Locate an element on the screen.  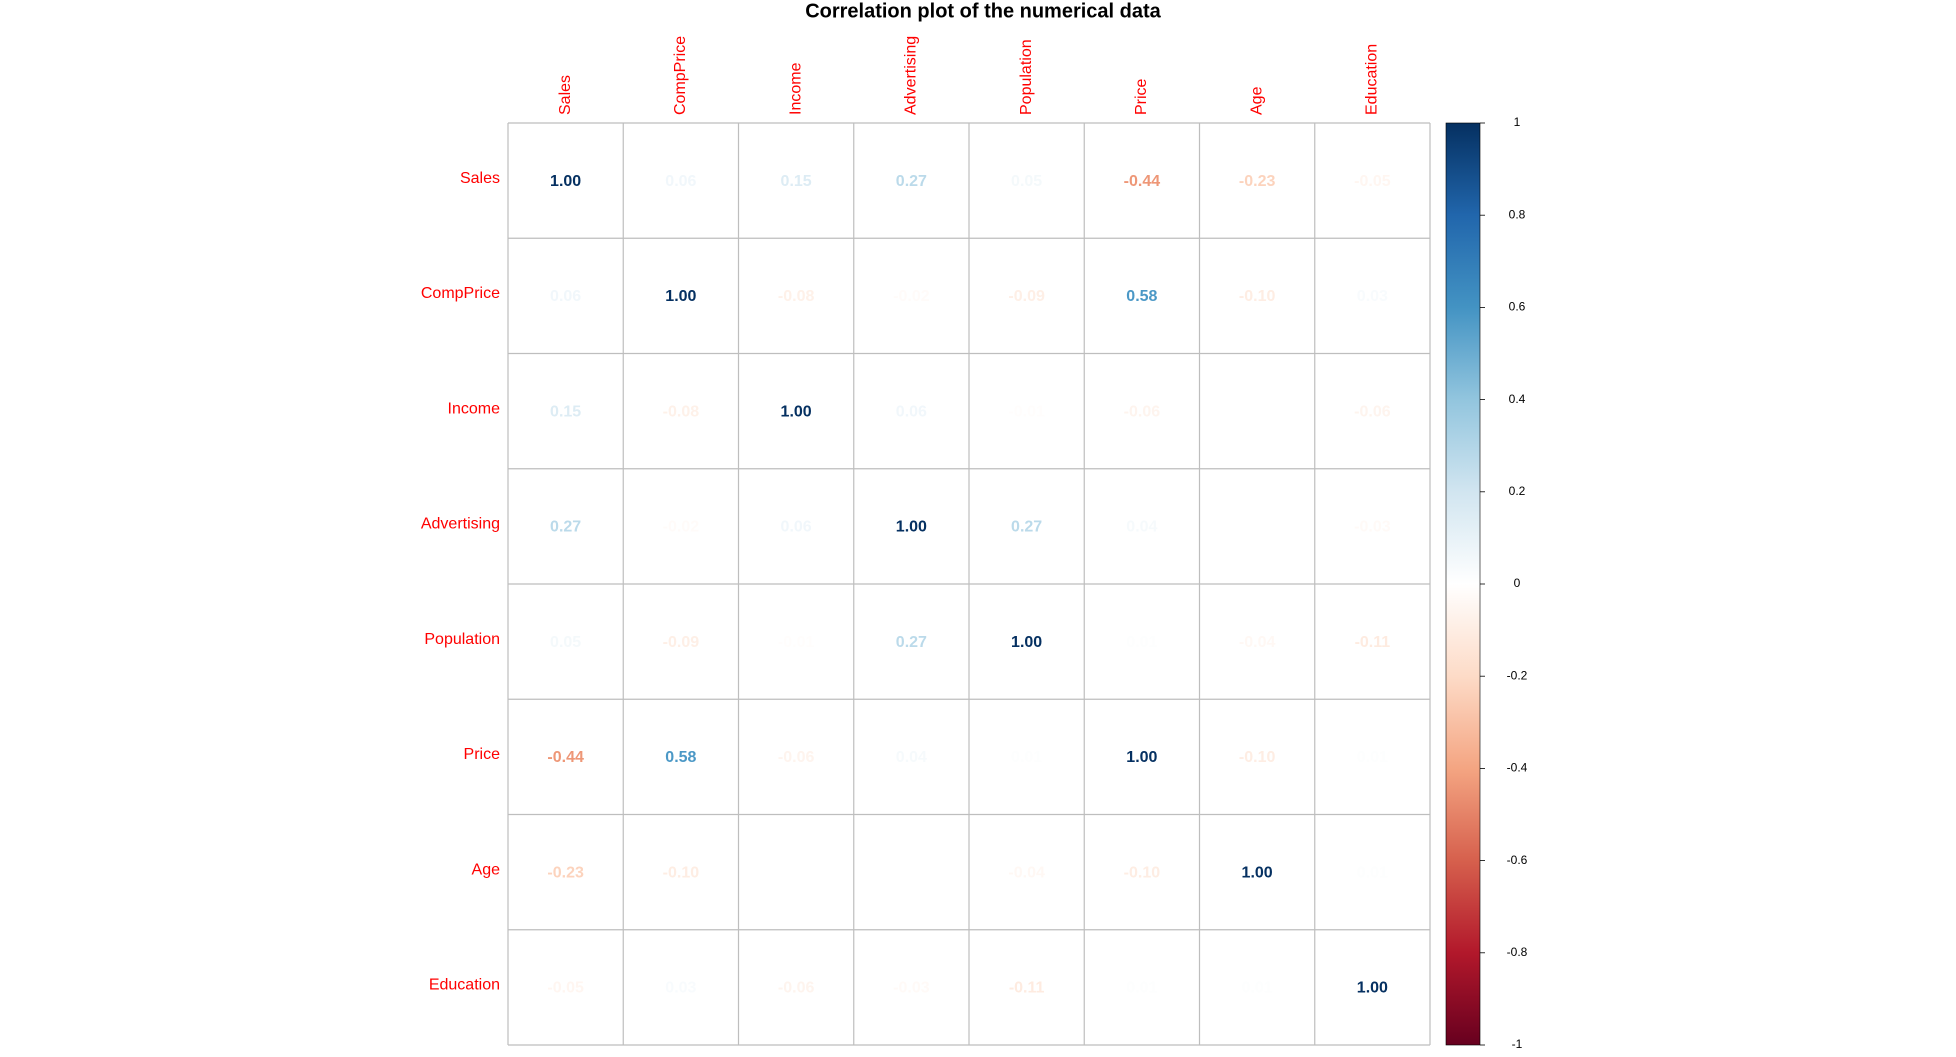
column-label: Population is located at coordinates (1026, 77).